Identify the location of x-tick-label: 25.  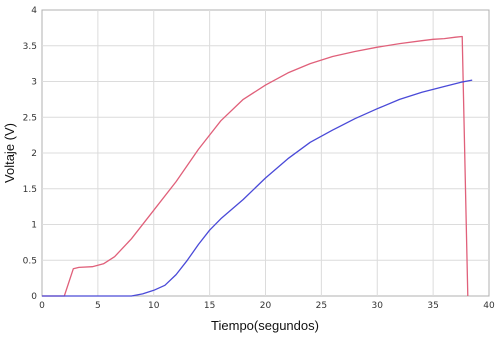
(321, 306).